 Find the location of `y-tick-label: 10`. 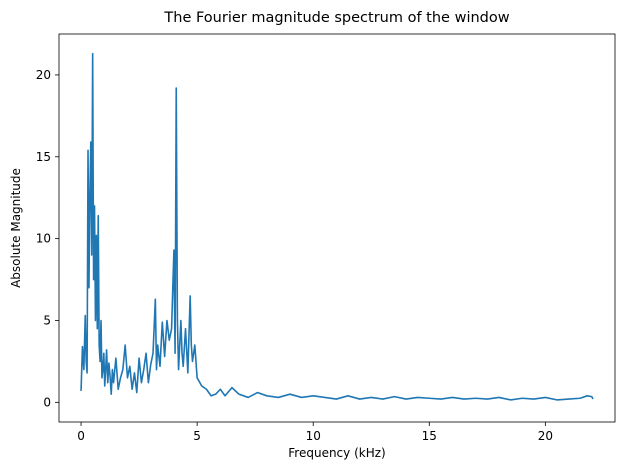

y-tick-label: 10 is located at coordinates (43, 239).